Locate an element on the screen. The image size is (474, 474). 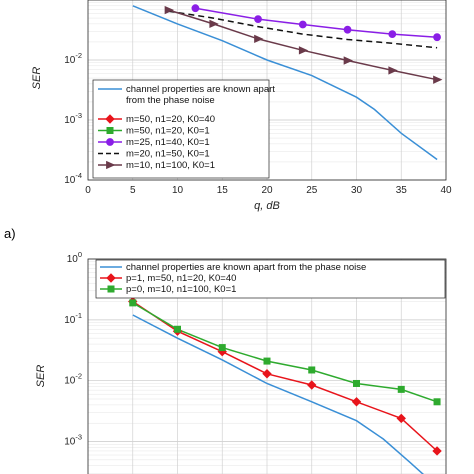
y-axis-label-bottom: SER is located at coordinates (41, 376).